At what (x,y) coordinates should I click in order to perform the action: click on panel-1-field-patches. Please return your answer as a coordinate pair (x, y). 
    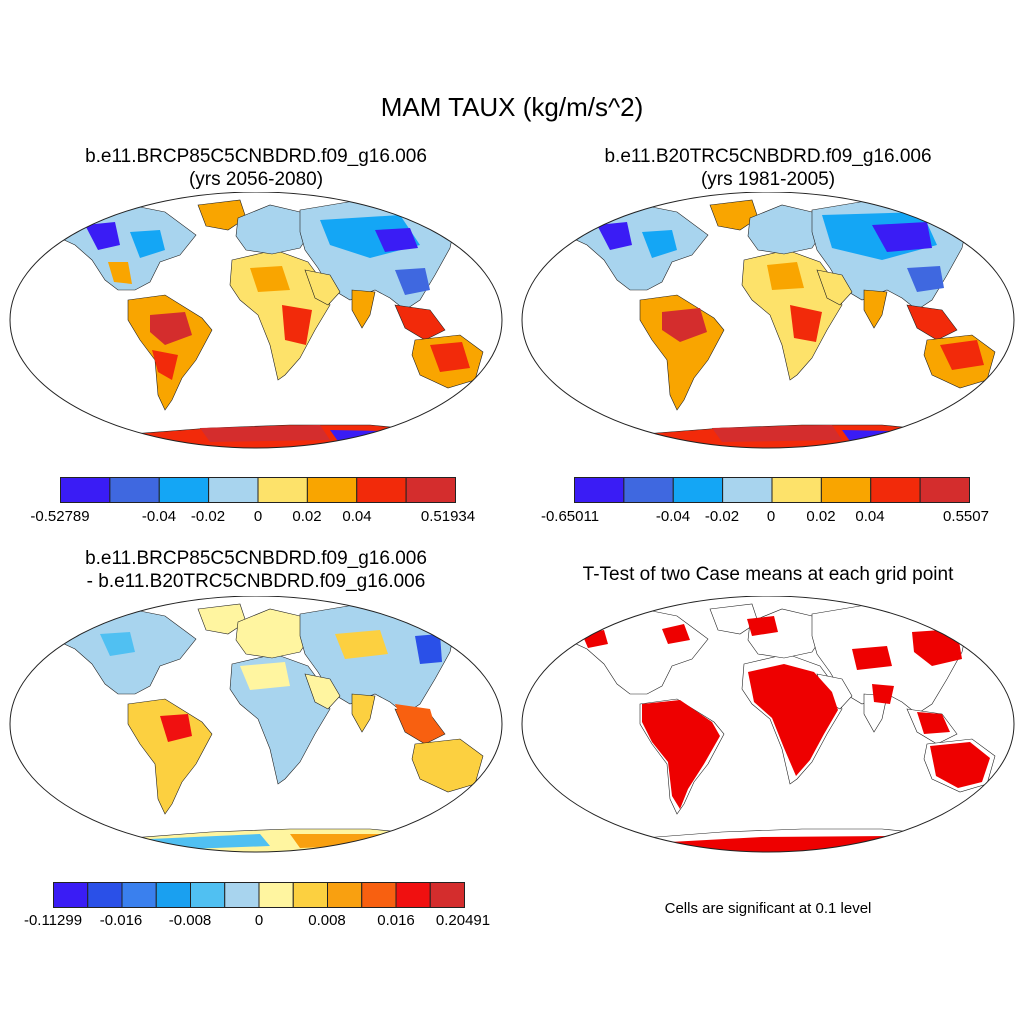
    Looking at the image, I should click on (277, 329).